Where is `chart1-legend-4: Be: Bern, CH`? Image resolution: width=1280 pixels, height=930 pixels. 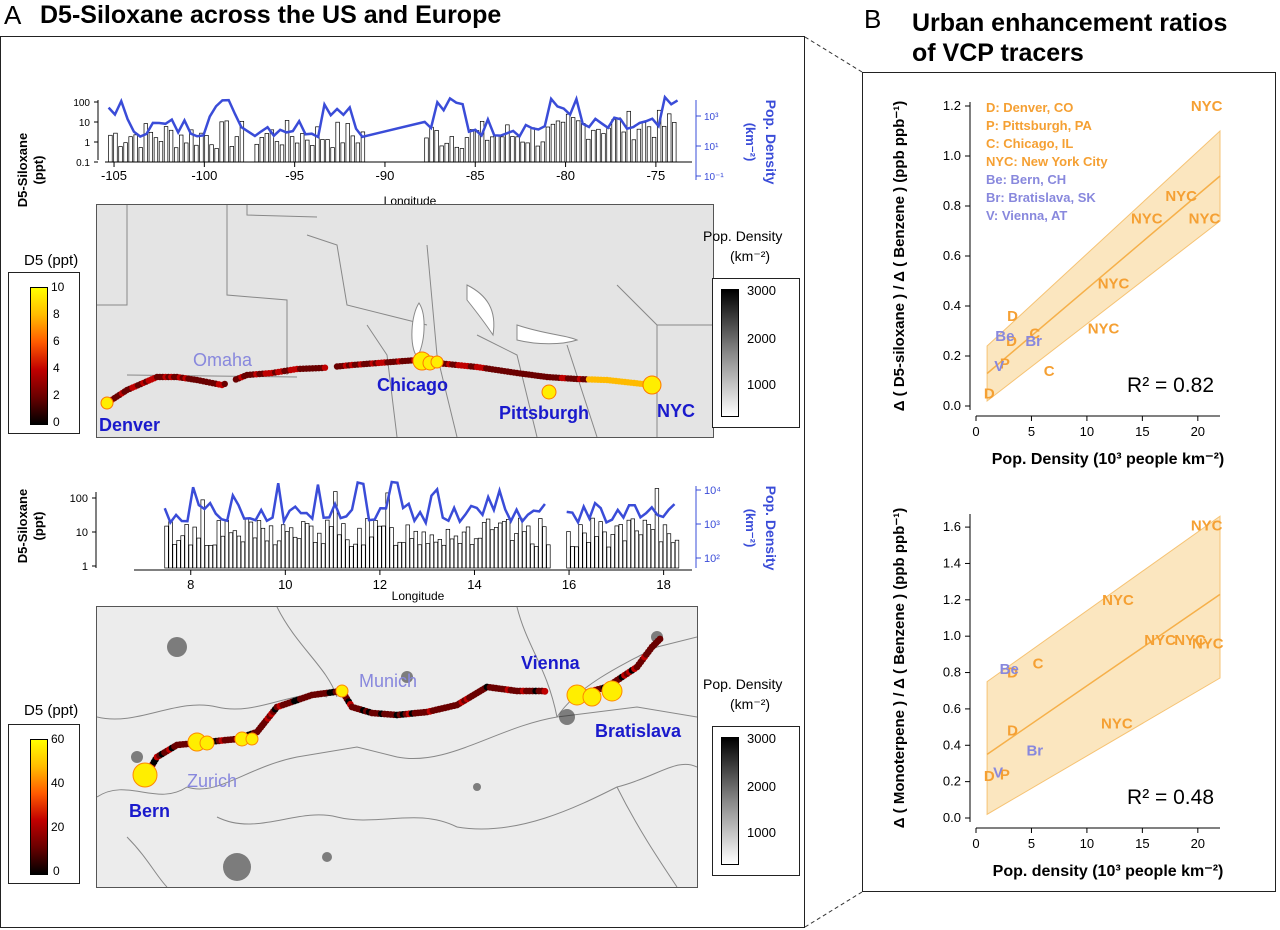 chart1-legend-4: Be: Bern, CH is located at coordinates (1026, 179).